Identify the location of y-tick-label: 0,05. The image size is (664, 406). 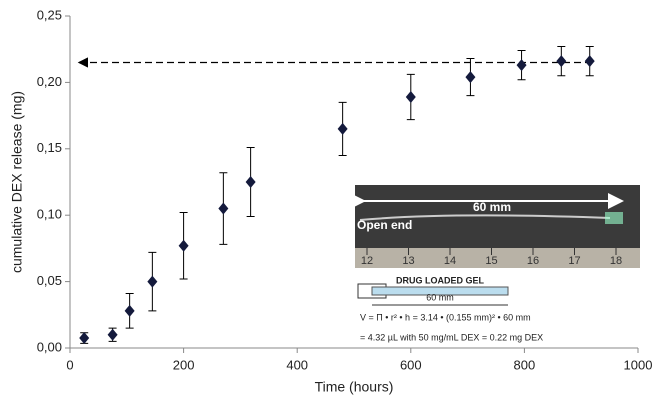
(49, 280).